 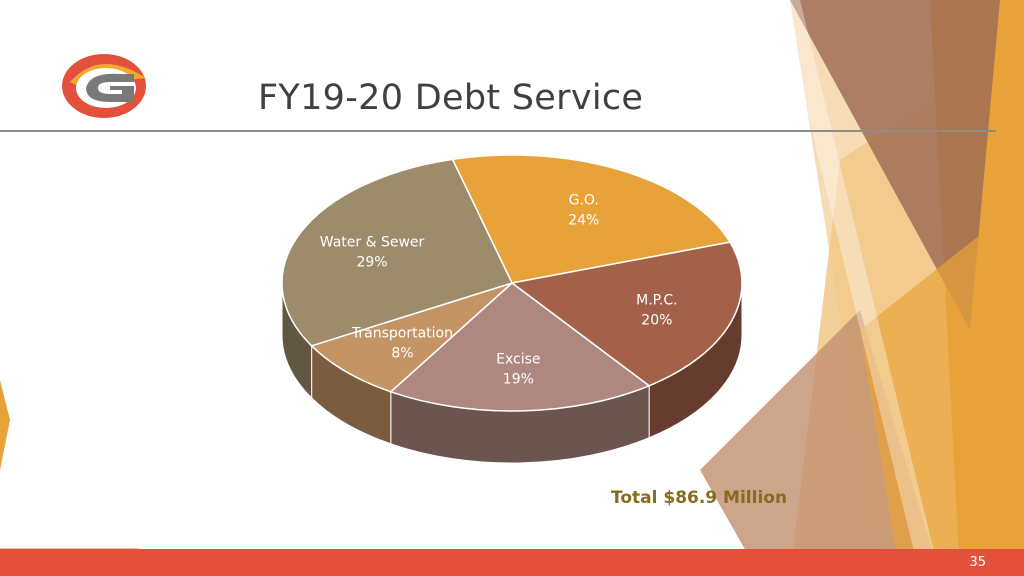 I want to click on slice-label-3: Transportation 8%, so click(x=402, y=343).